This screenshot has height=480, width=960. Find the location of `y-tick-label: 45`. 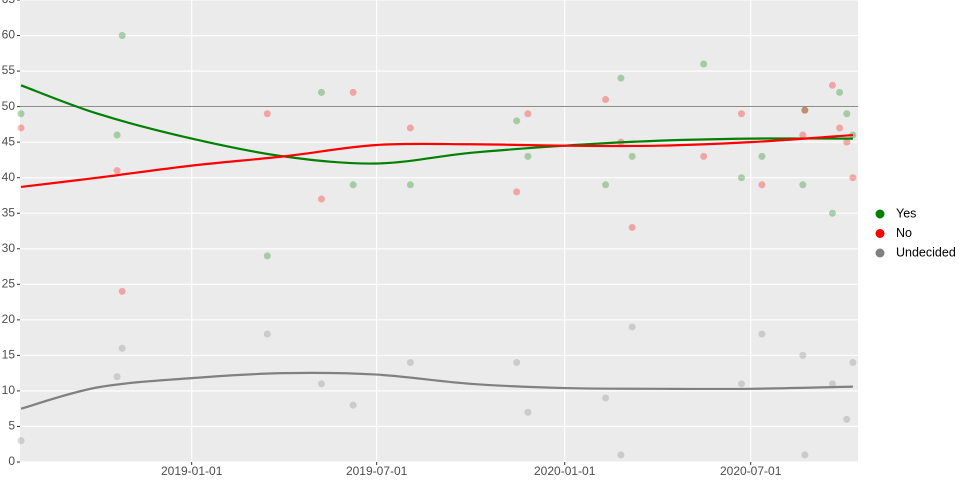

y-tick-label: 45 is located at coordinates (9, 141).